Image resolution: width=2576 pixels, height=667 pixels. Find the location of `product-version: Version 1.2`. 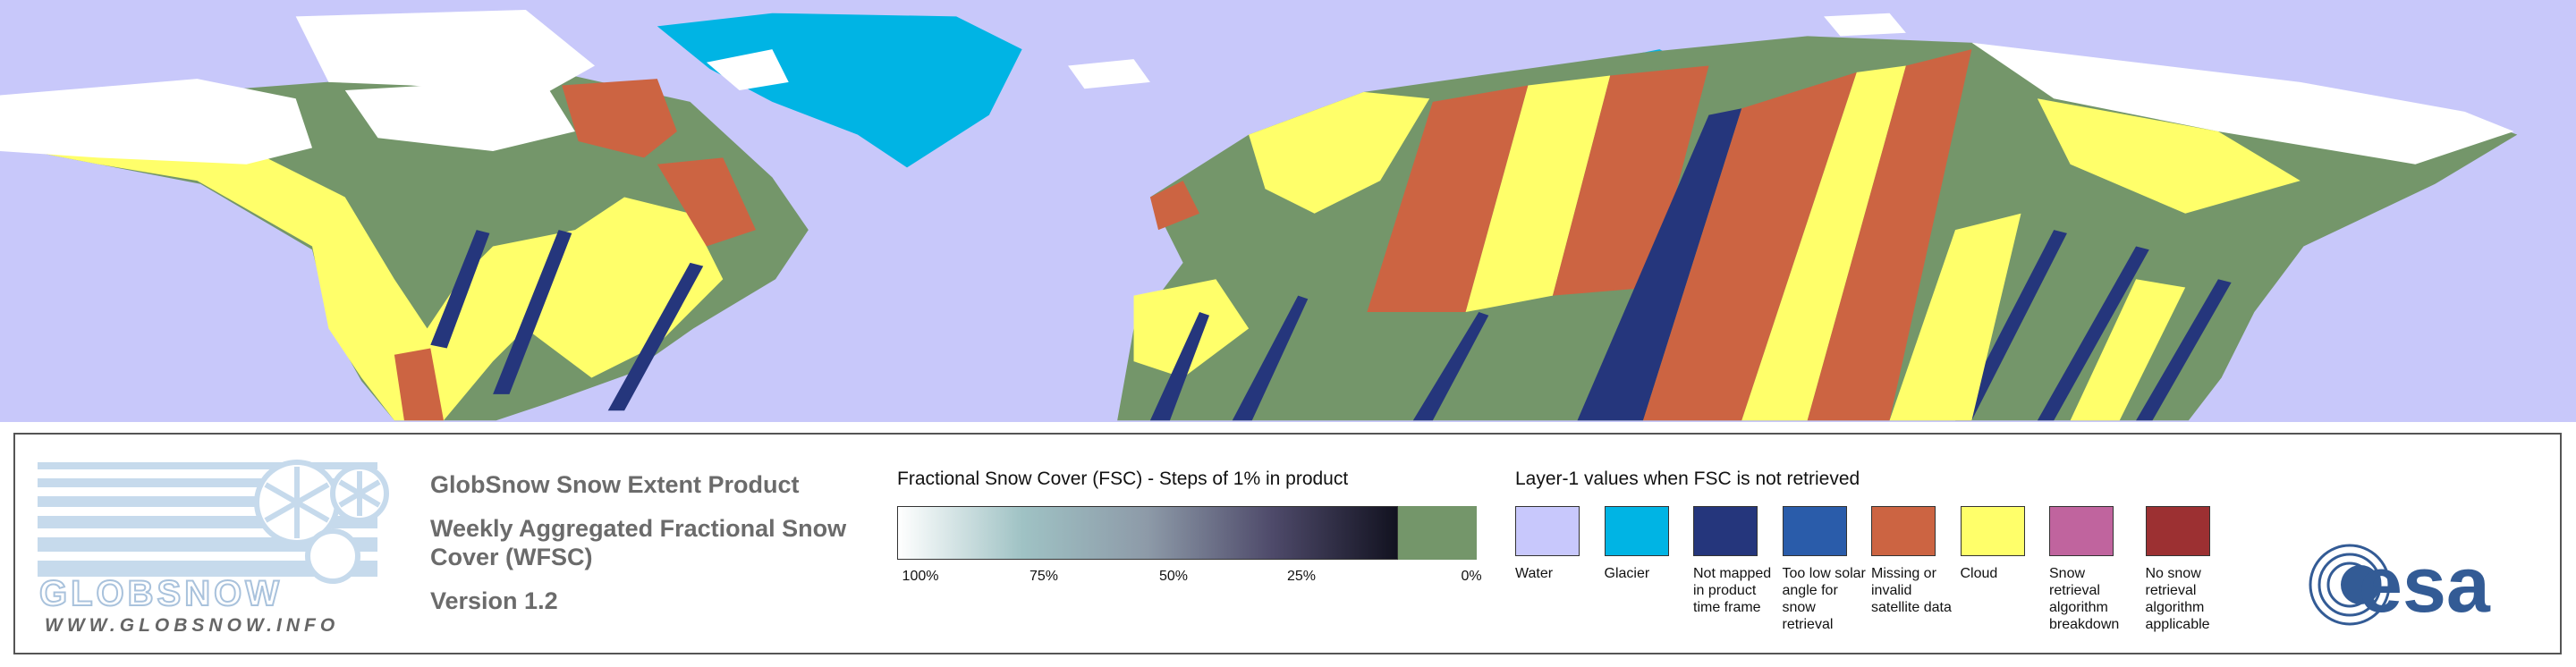

product-version: Version 1.2 is located at coordinates (494, 601).